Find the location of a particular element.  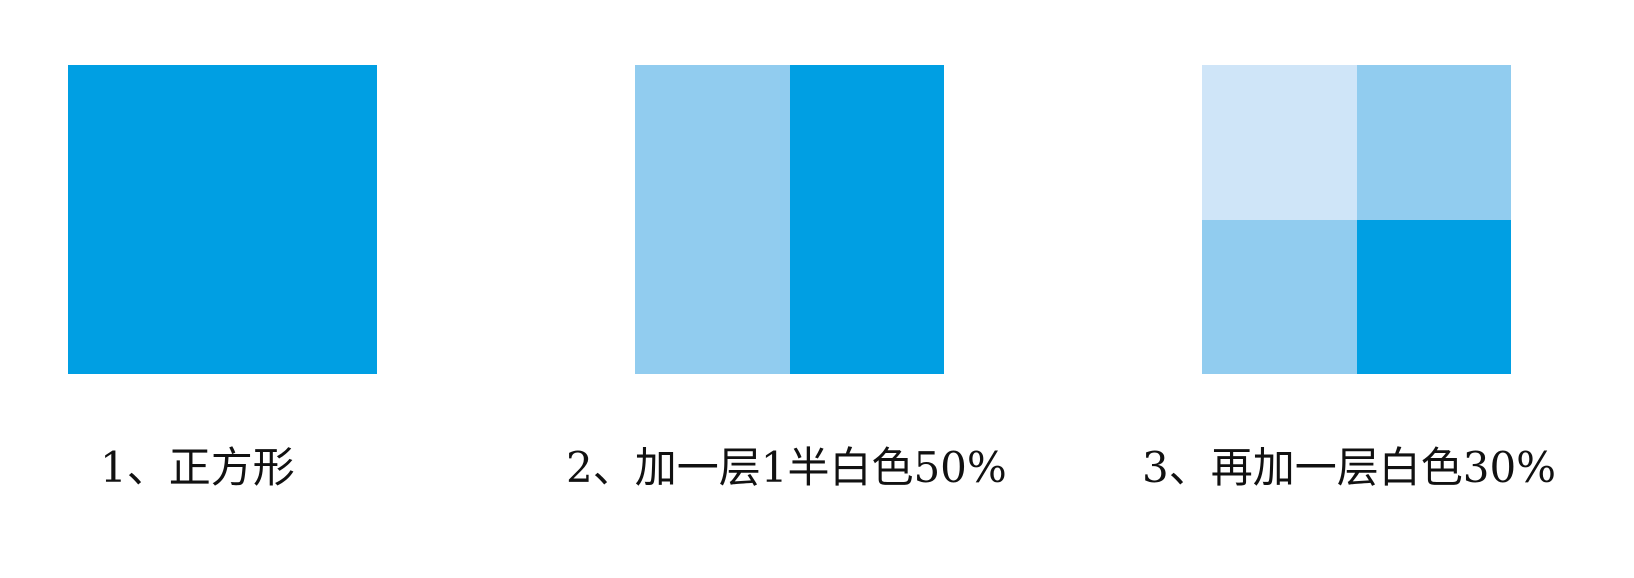

square-with-half-overlay is located at coordinates (789, 219).